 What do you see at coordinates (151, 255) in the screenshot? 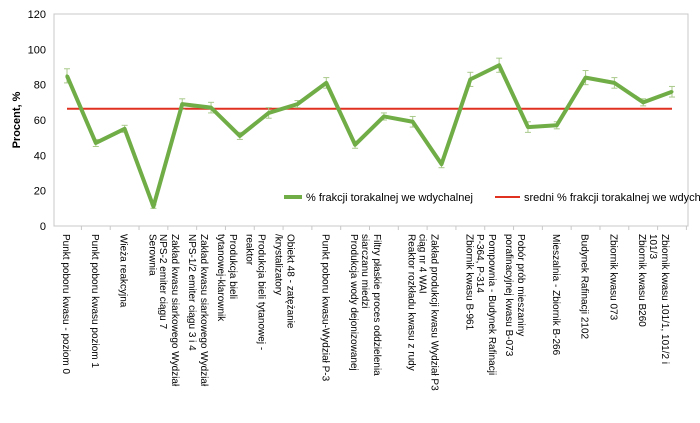
I see `x-tick-label: Serownia` at bounding box center [151, 255].